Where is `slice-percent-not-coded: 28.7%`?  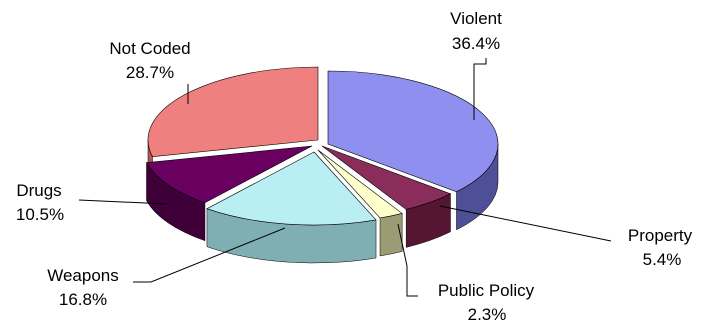 slice-percent-not-coded: 28.7% is located at coordinates (150, 72).